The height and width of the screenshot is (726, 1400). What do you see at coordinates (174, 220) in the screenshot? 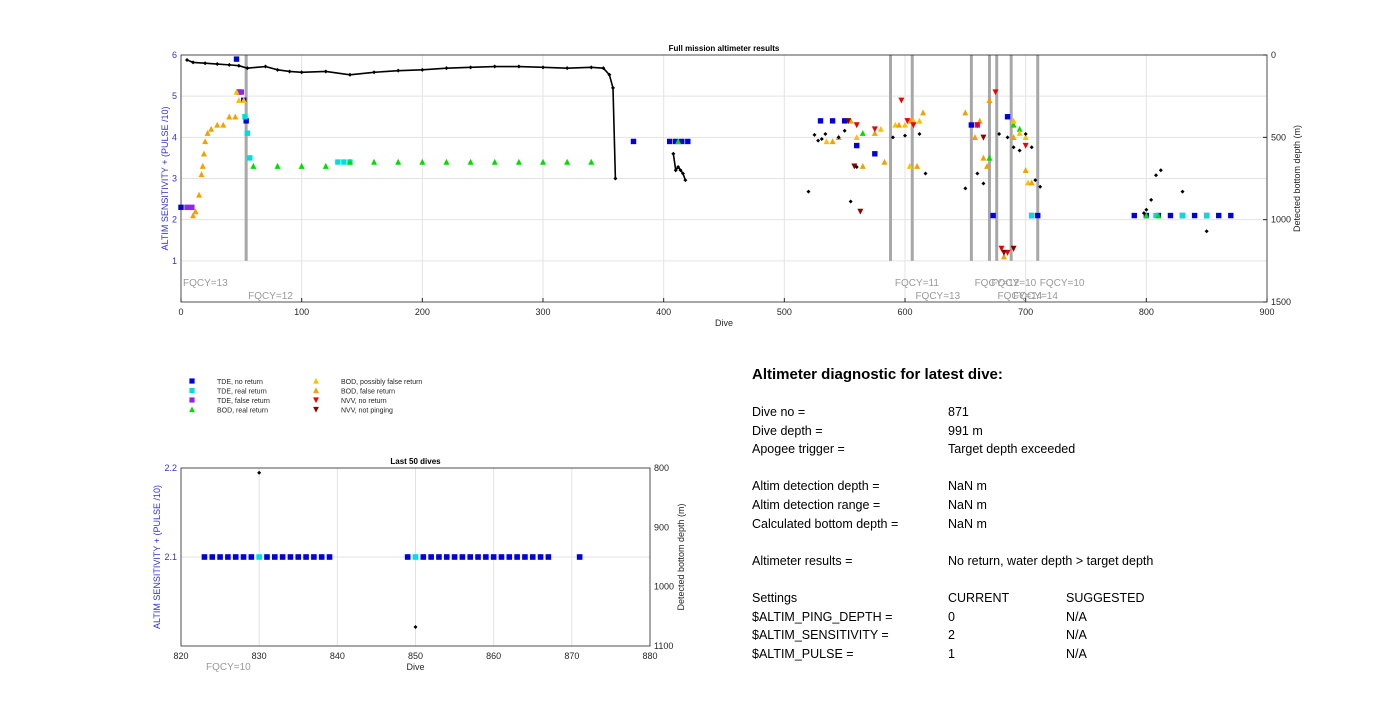
I see `y-left-tick-label: 2` at bounding box center [174, 220].